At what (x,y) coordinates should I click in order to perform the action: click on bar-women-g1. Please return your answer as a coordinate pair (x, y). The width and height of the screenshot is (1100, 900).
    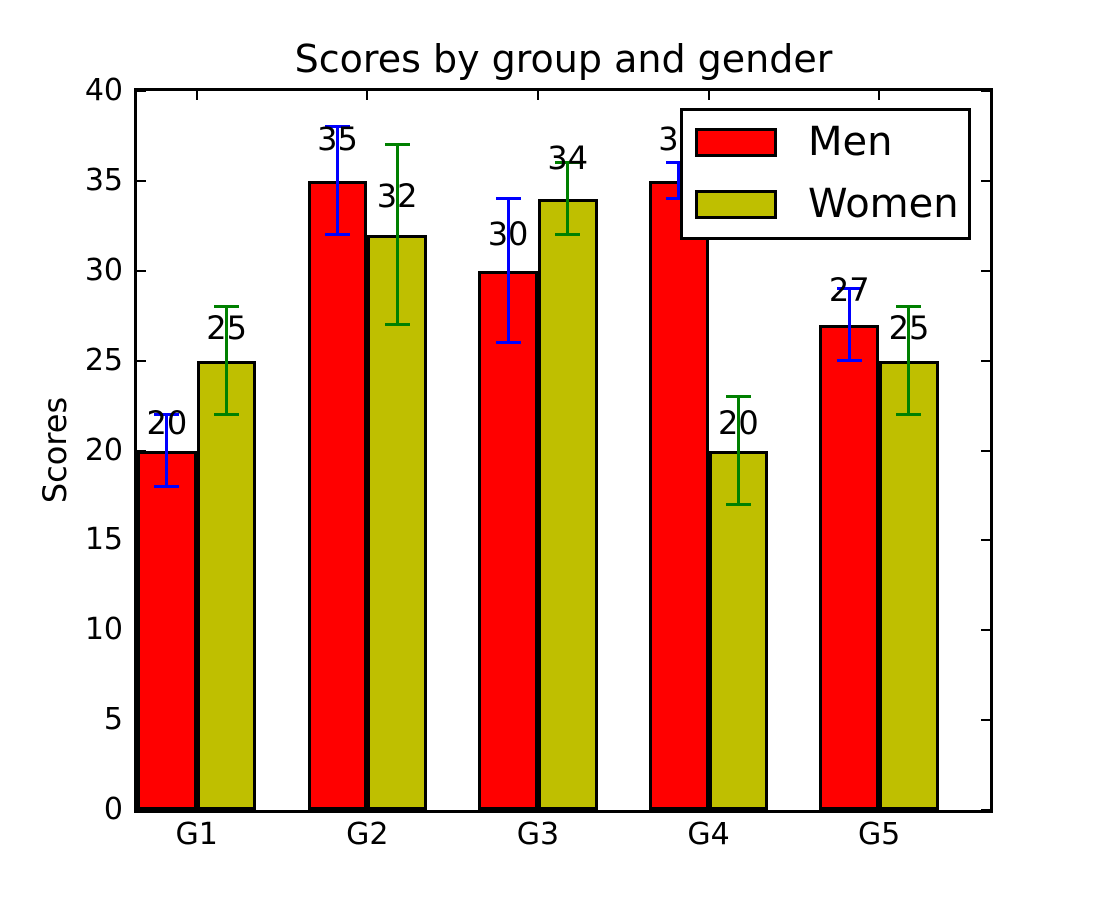
    Looking at the image, I should click on (226, 585).